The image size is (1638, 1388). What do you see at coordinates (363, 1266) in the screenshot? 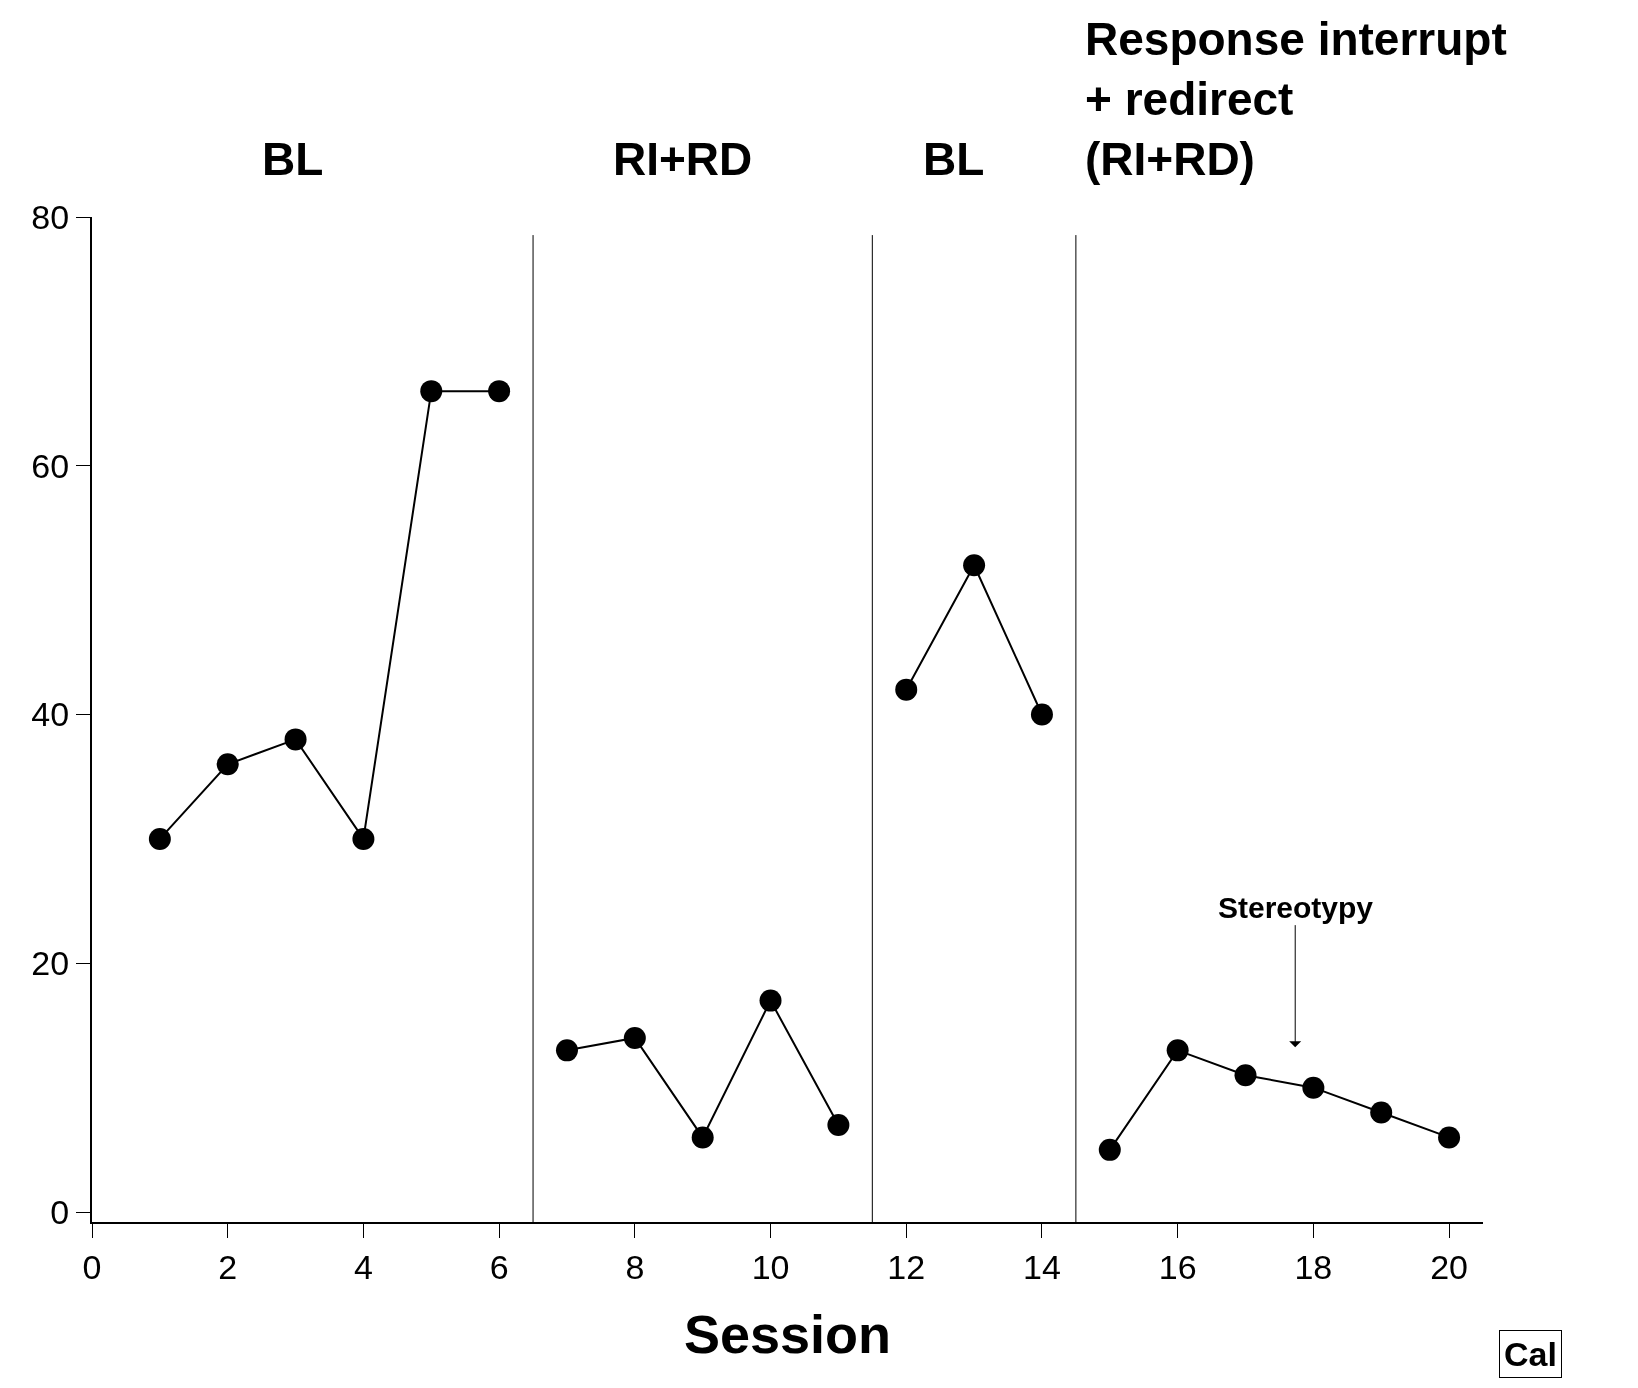
I see `x-tick-label: 4` at bounding box center [363, 1266].